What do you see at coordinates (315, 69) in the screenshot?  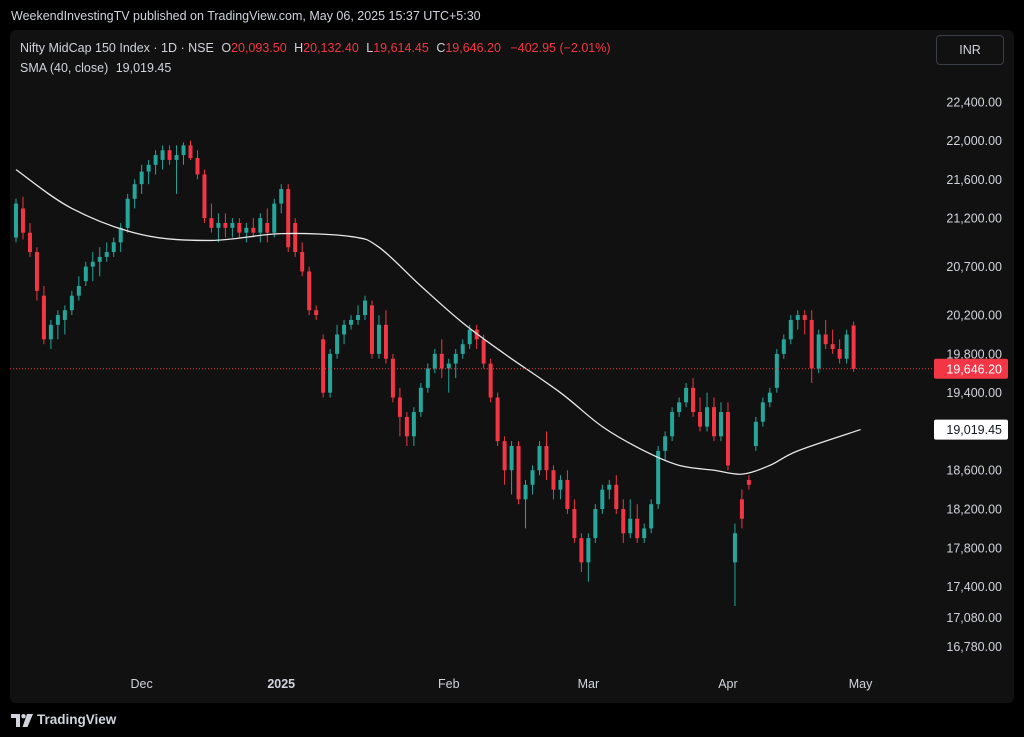 I see `sma-legend-row: SMA (40, close) 19,019.45` at bounding box center [315, 69].